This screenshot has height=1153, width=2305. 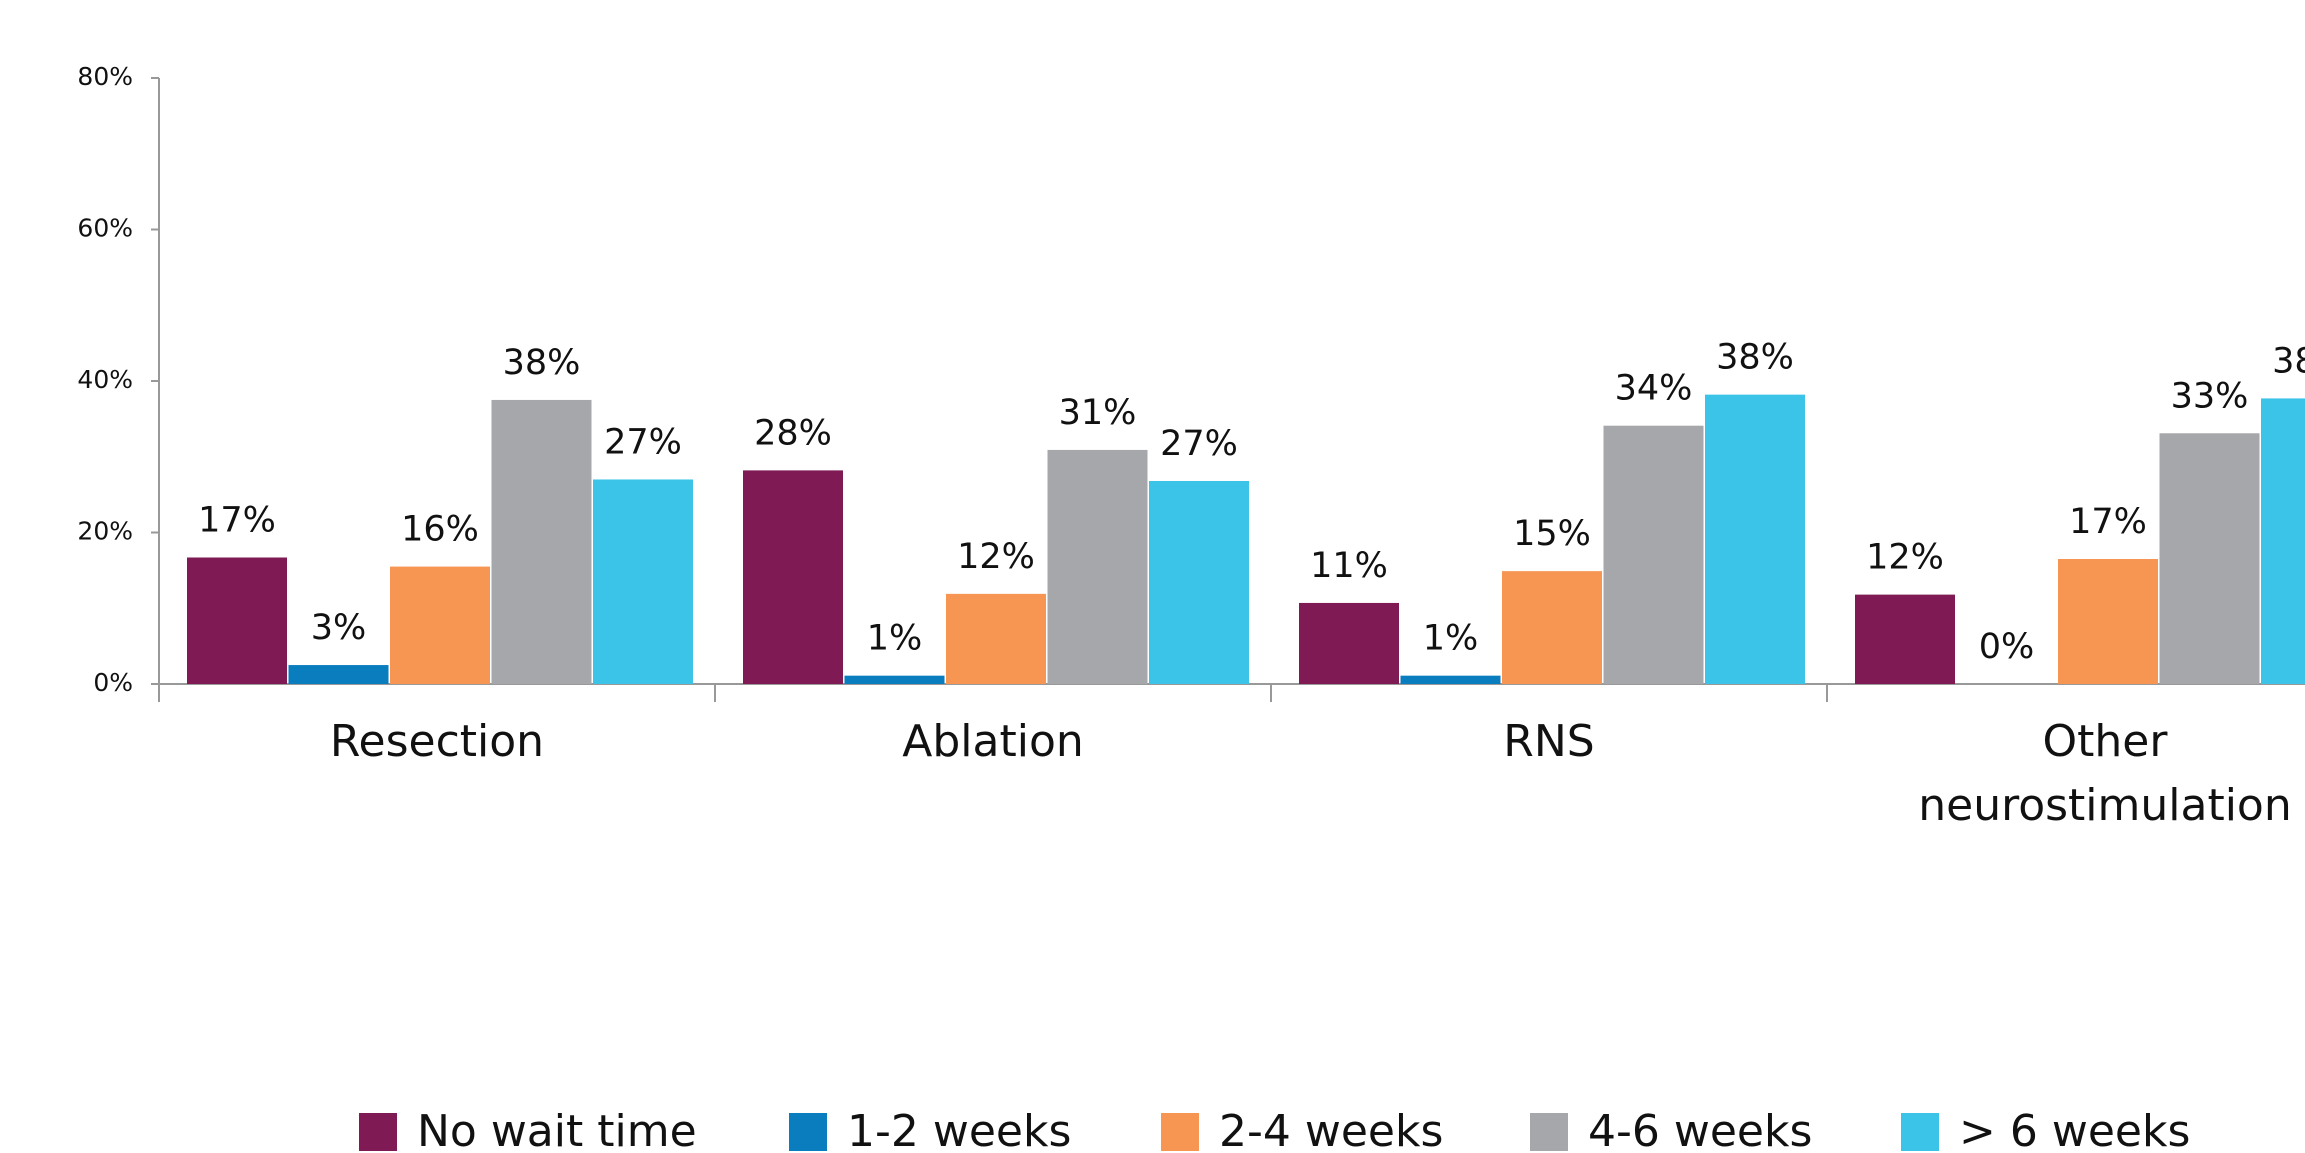 What do you see at coordinates (1549, 741) in the screenshot?
I see `x-tick-label: RNS` at bounding box center [1549, 741].